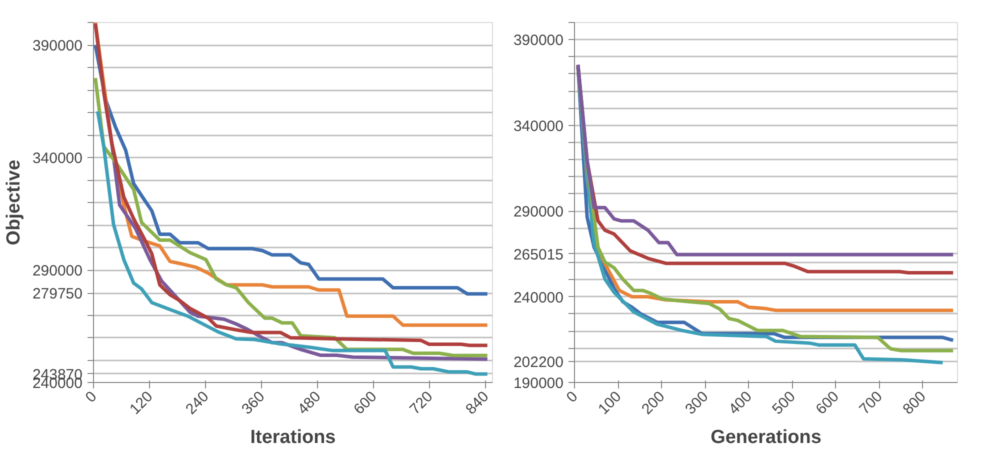  Describe the element at coordinates (13, 203) in the screenshot. I see `y-axis-title: Objective` at that location.